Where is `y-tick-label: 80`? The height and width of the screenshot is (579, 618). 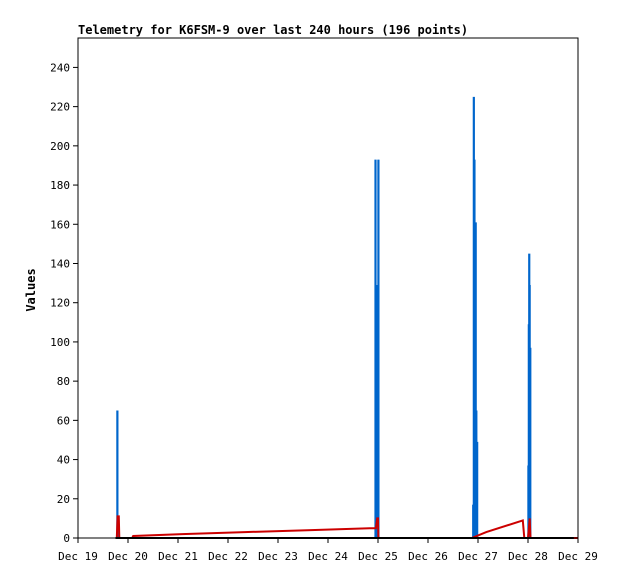
y-tick-label: 80 is located at coordinates (63, 381).